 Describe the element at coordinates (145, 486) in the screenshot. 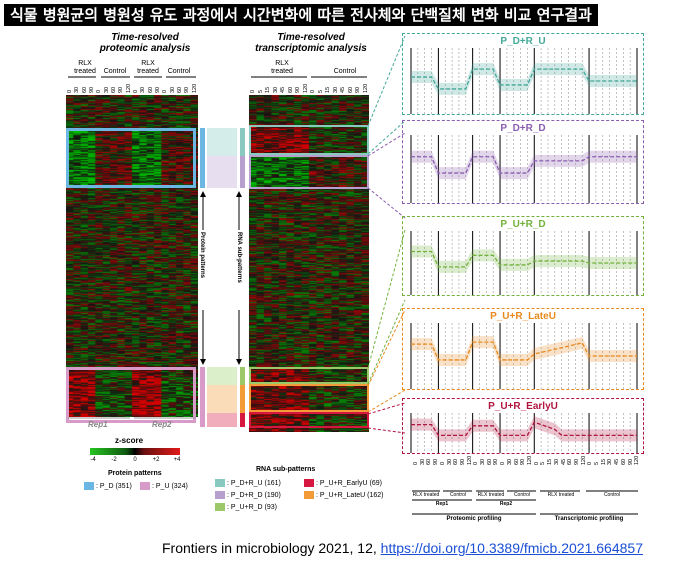

I see `pu-swatch` at that location.